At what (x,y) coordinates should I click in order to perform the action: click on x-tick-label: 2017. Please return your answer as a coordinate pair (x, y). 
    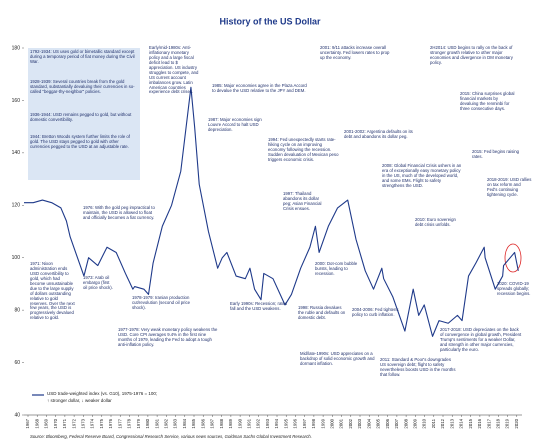
    Looking at the image, I should click on (488, 423).